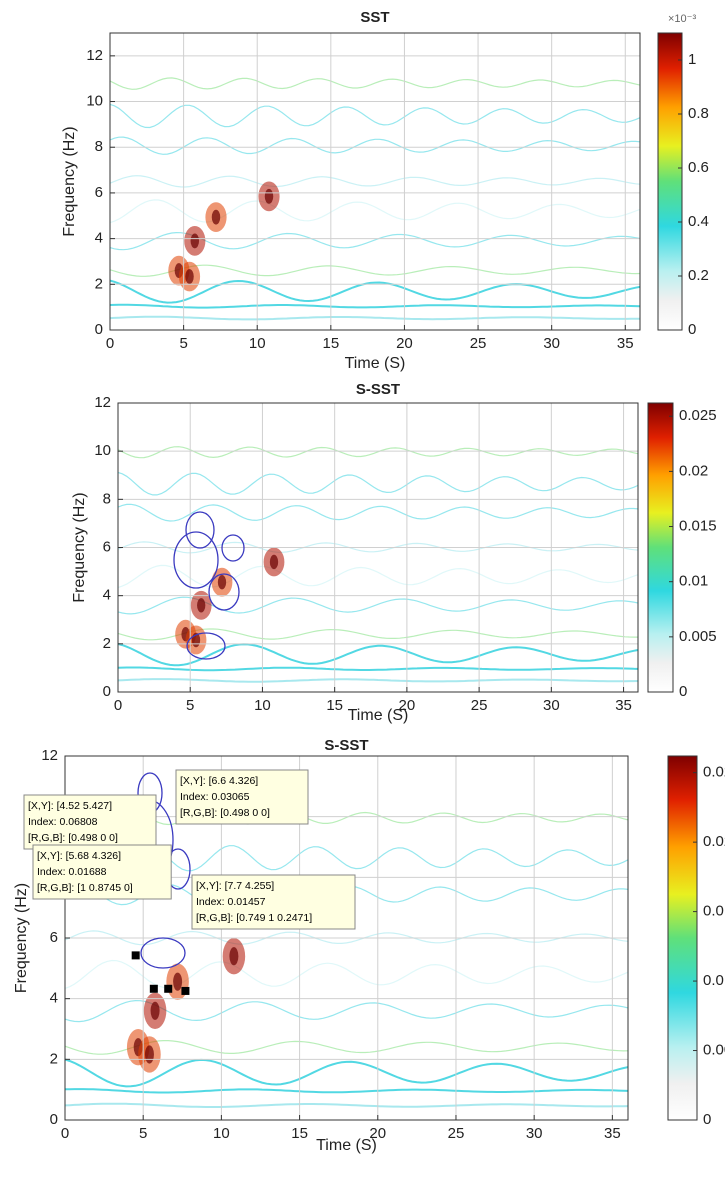 This screenshot has width=725, height=1183. I want to click on datatip-text: Index: 0.01457, so click(231, 902).